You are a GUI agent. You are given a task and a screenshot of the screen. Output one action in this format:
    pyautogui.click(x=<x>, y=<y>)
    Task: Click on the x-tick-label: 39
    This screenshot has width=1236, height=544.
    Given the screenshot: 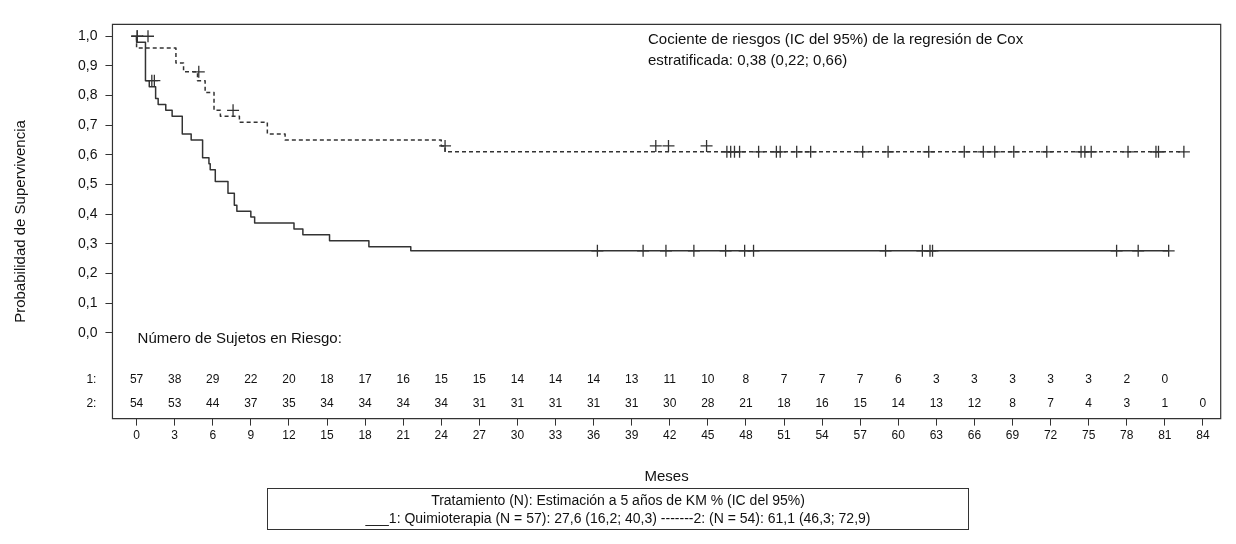 What is the action you would take?
    pyautogui.click(x=631, y=435)
    